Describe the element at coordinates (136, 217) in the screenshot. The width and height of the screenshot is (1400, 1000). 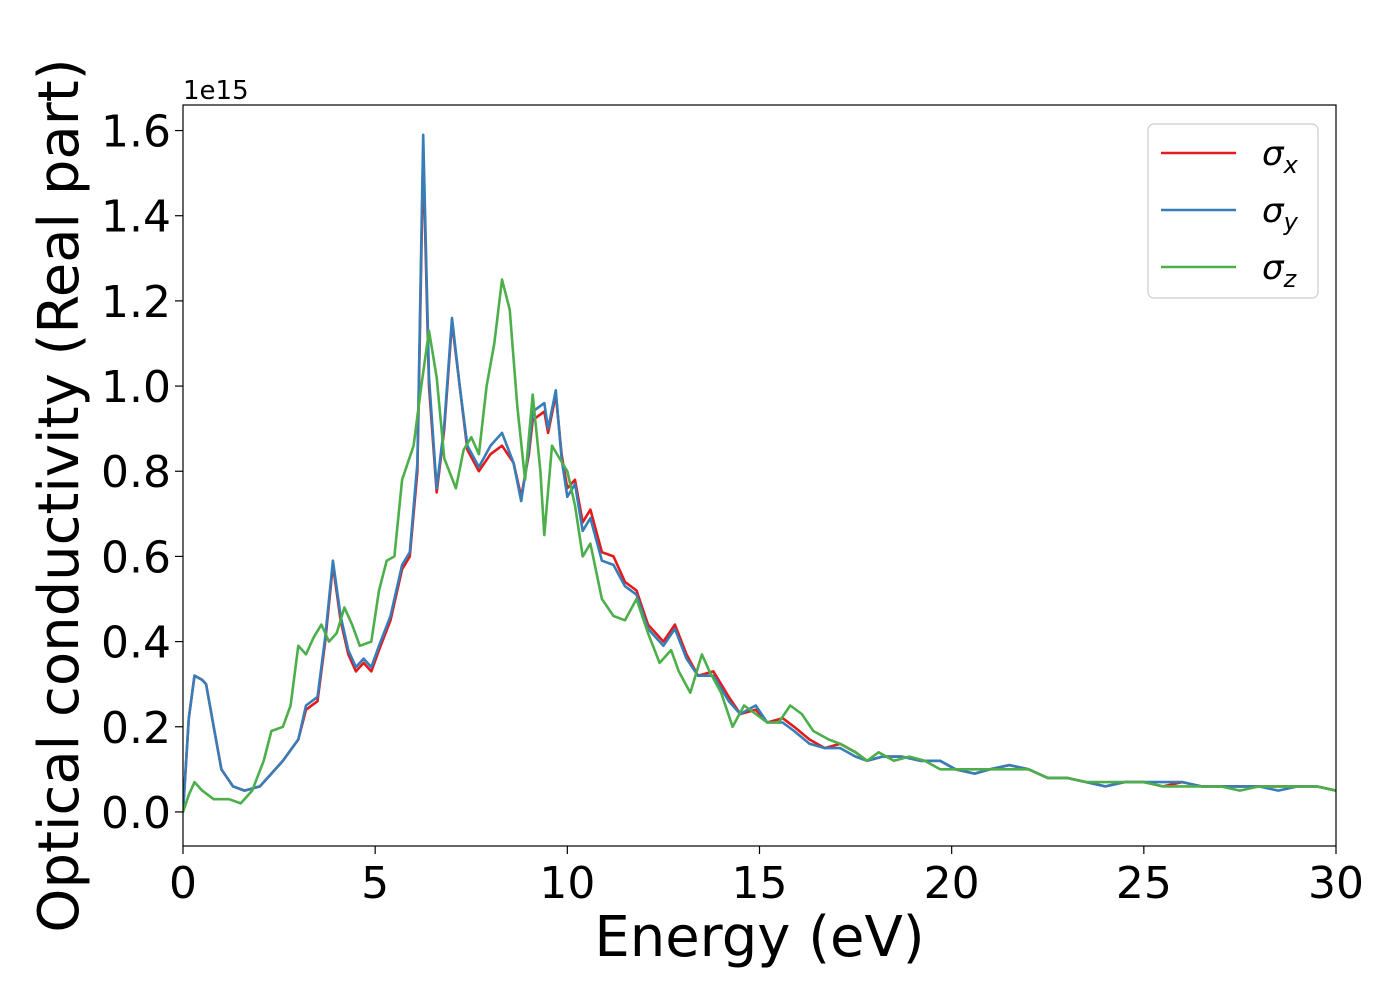
I see `y-tick-label: 1.4` at that location.